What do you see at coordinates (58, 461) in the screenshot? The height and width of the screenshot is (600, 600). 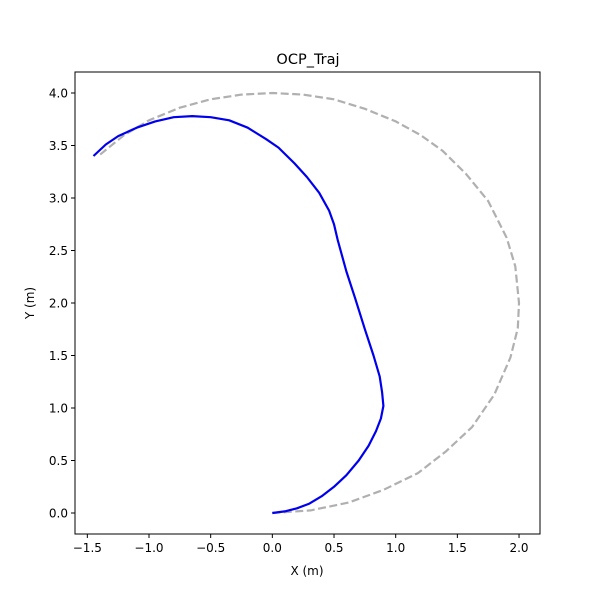 I see `y-tick-label: 0.5` at bounding box center [58, 461].